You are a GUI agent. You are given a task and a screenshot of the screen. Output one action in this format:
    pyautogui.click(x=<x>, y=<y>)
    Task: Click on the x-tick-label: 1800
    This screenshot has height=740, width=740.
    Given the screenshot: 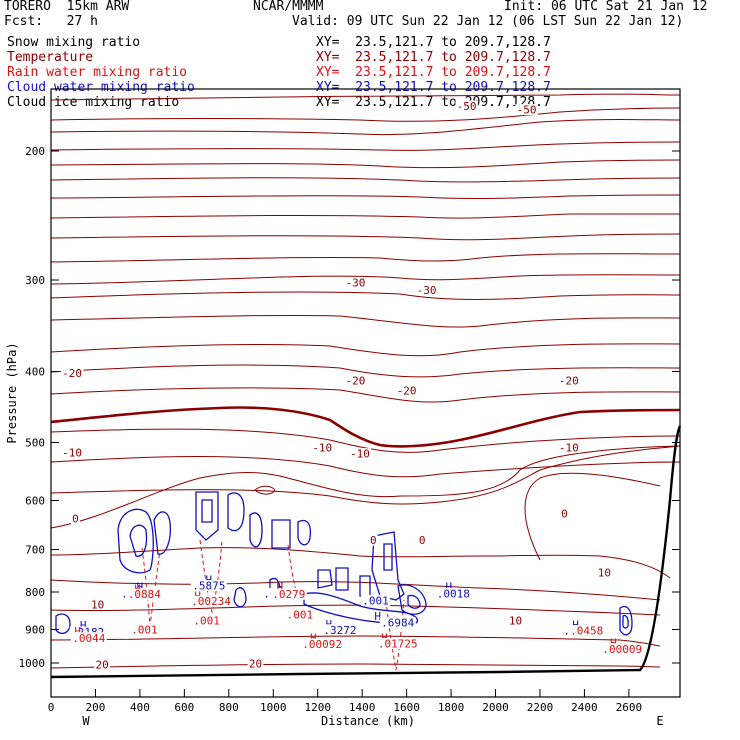 What is the action you would take?
    pyautogui.click(x=451, y=707)
    